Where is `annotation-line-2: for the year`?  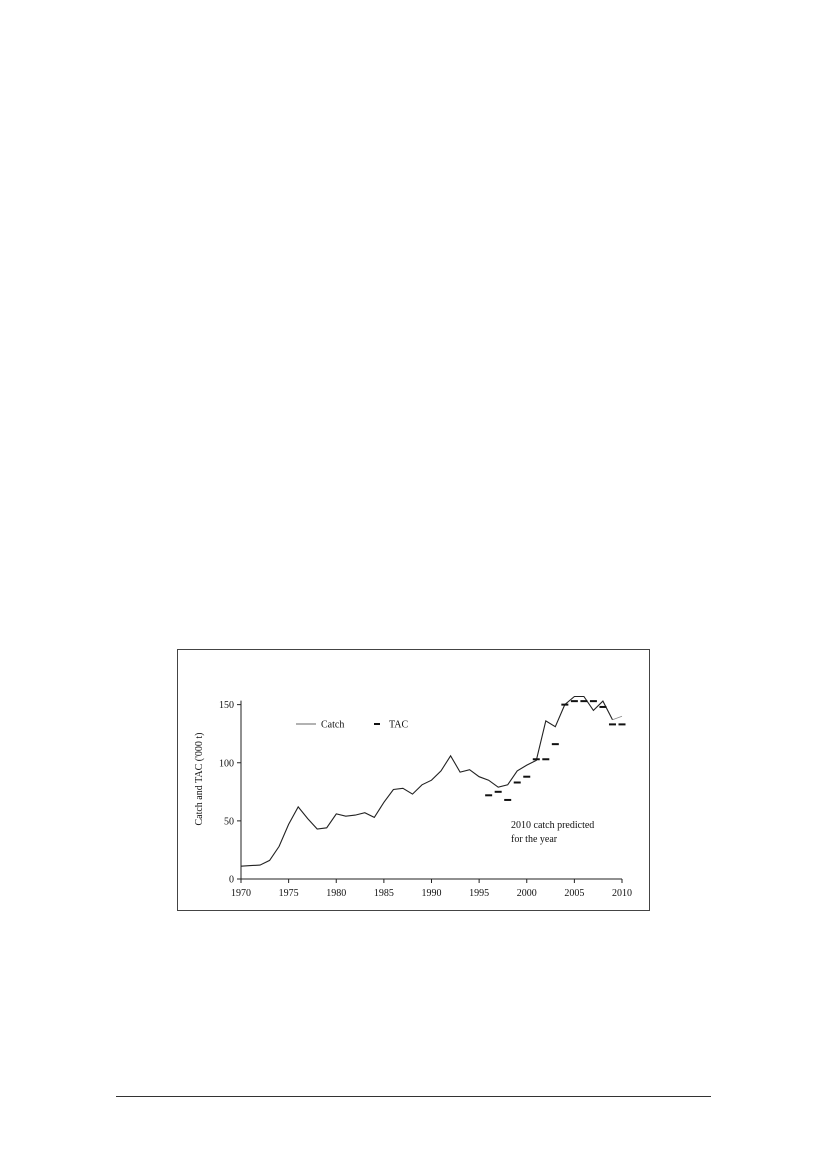
annotation-line-2: for the year is located at coordinates (534, 839).